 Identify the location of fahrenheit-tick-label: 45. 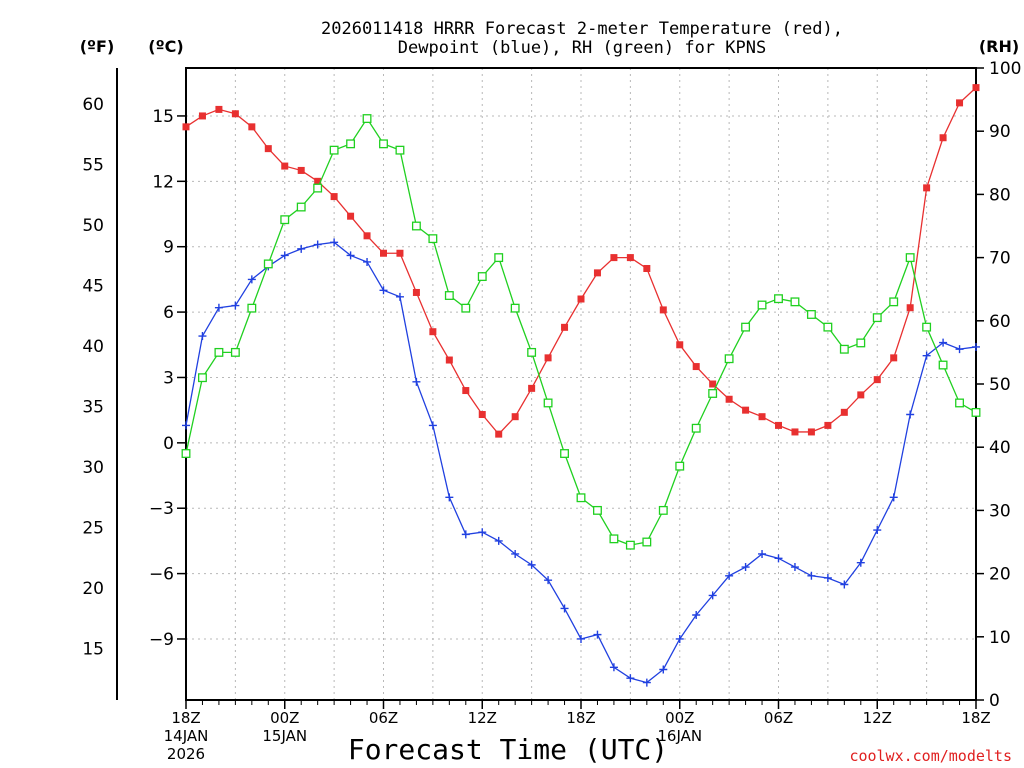
(93, 286).